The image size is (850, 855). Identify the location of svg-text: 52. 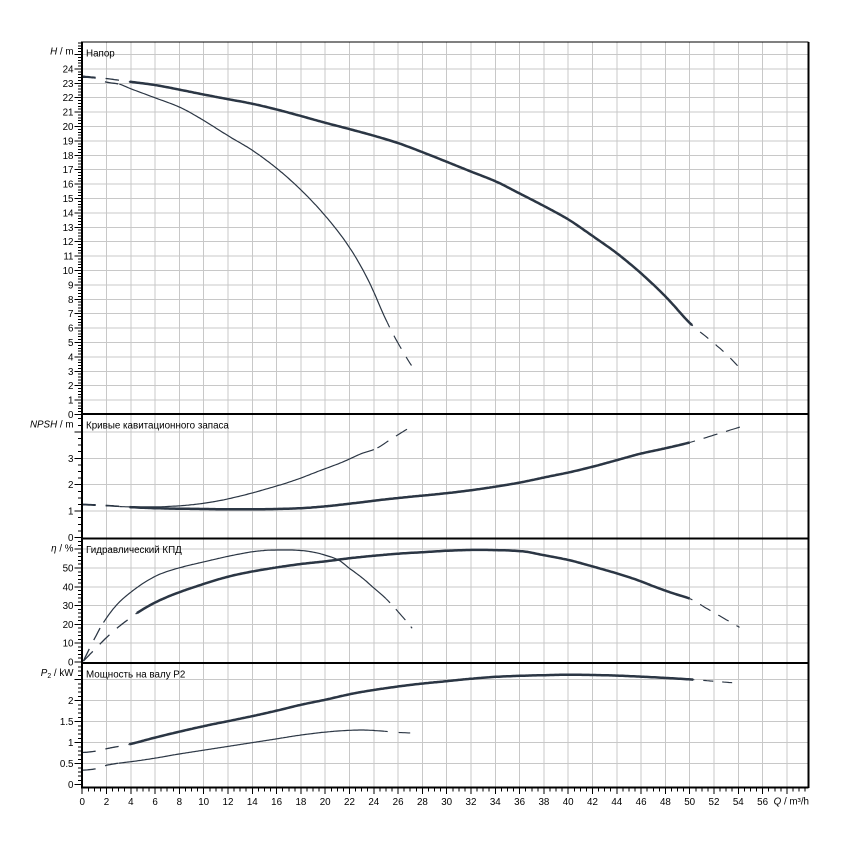
(714, 802).